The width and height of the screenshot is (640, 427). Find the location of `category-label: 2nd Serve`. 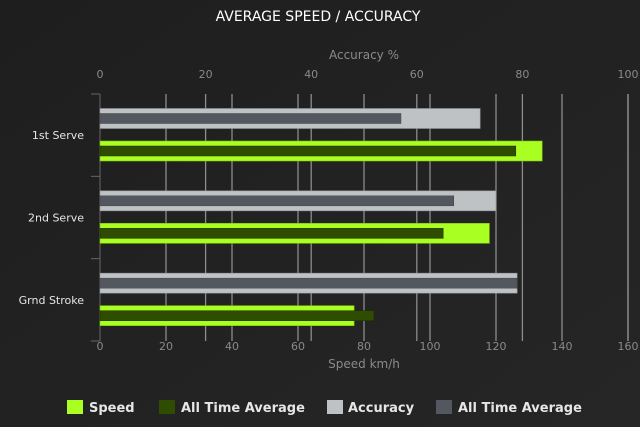

category-label: 2nd Serve is located at coordinates (56, 218).